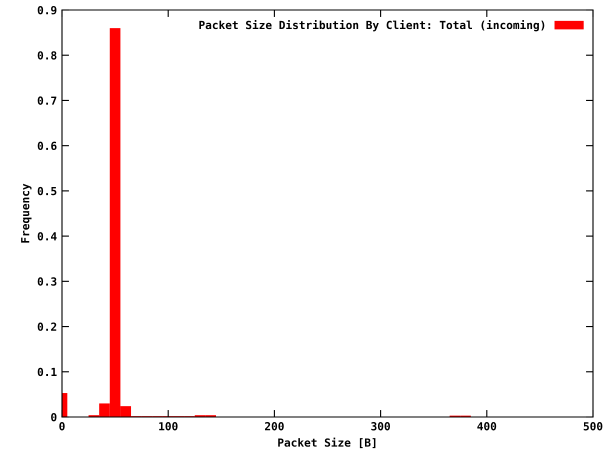 This screenshot has height=457, width=606. I want to click on y-tick-label: 0.7, so click(47, 100).